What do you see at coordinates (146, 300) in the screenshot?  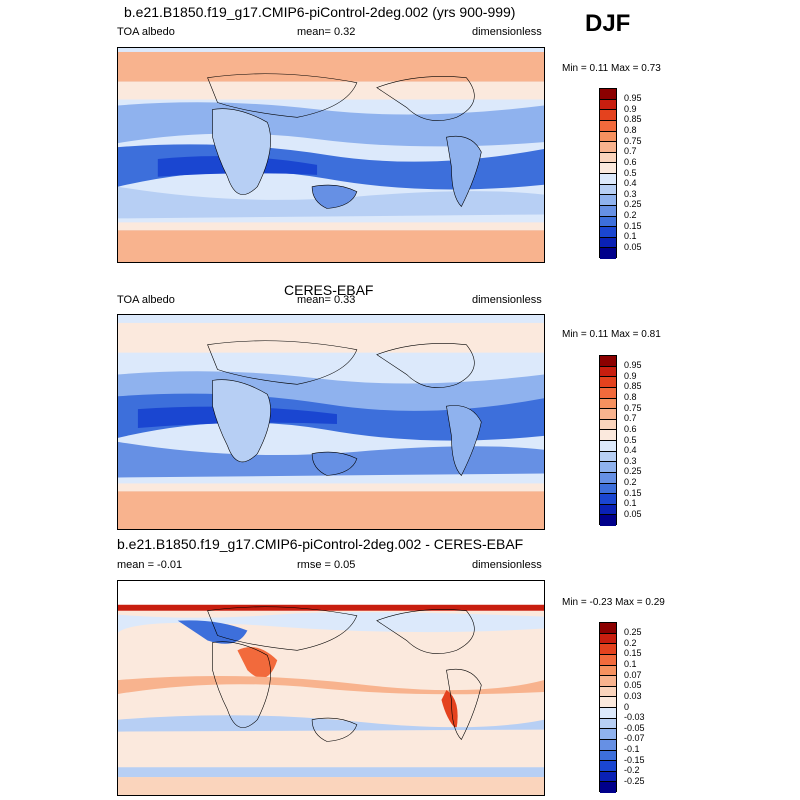 I see `panel2-variable-label: TOA albedo` at bounding box center [146, 300].